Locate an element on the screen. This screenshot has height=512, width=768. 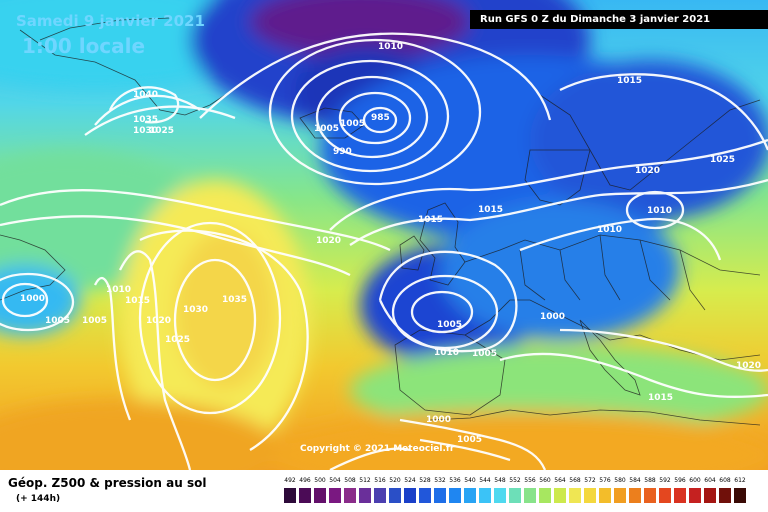
central-europe-blue is located at coordinates (560, 270).